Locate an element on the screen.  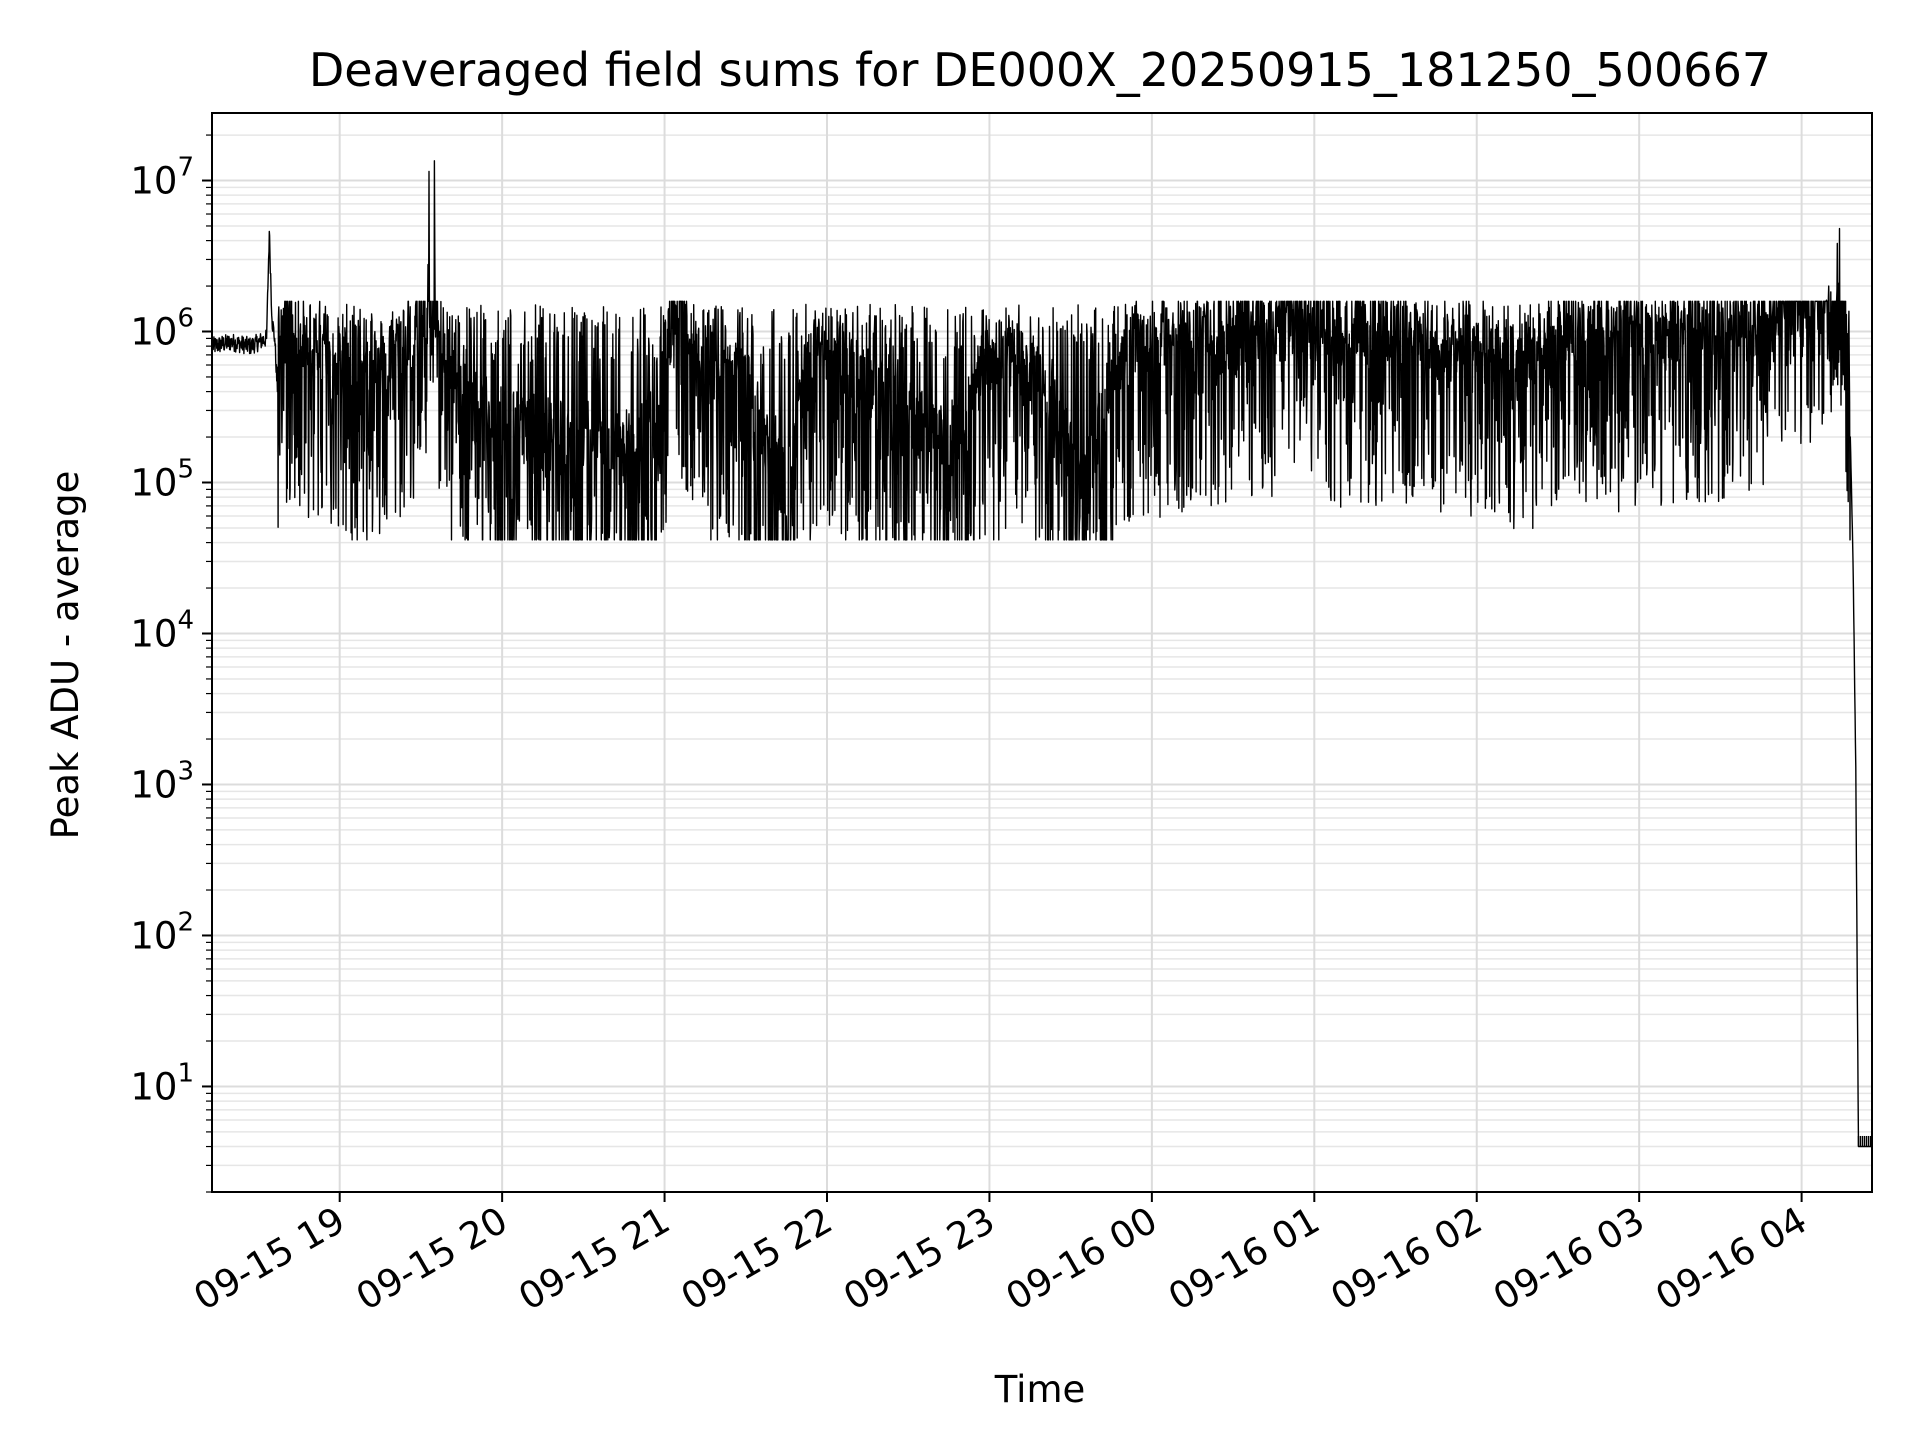
y-tick-label: 10⁶ is located at coordinates (162, 329).